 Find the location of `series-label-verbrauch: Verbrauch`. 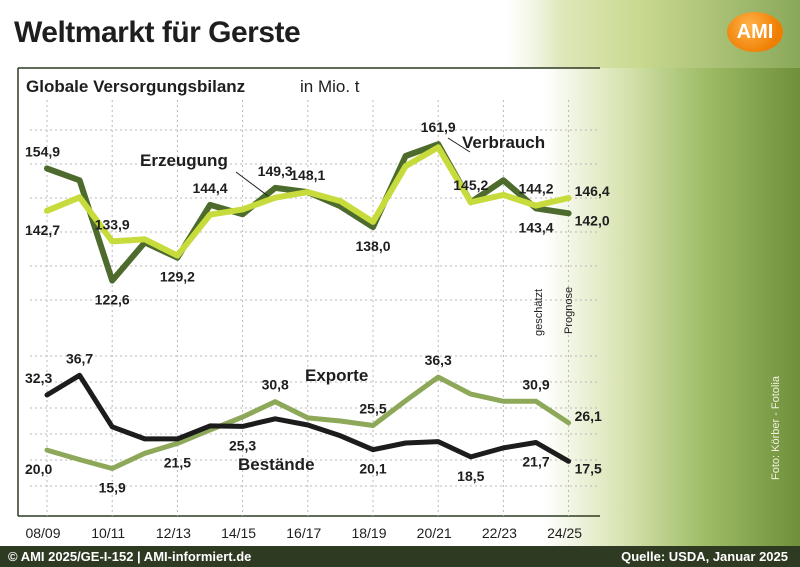

series-label-verbrauch: Verbrauch is located at coordinates (503, 142).